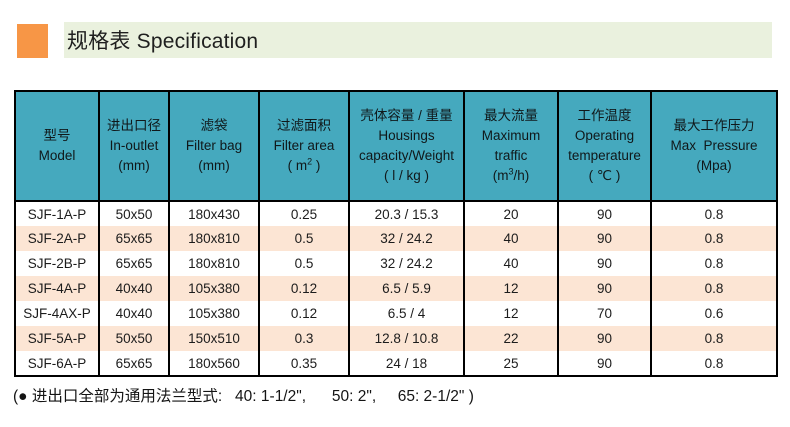  I want to click on cell-max-pressure: 0.6, so click(714, 313).